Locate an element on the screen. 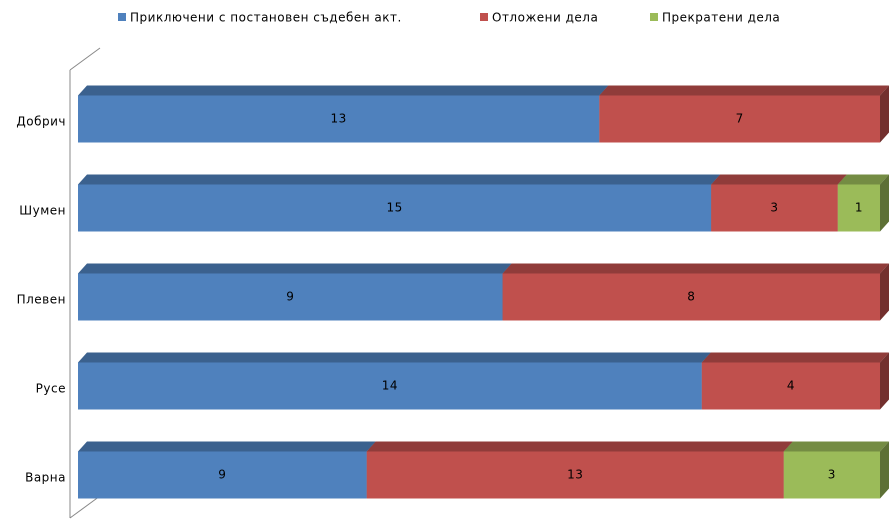 The image size is (895, 524). y-tick-label: Плевен is located at coordinates (41, 300).